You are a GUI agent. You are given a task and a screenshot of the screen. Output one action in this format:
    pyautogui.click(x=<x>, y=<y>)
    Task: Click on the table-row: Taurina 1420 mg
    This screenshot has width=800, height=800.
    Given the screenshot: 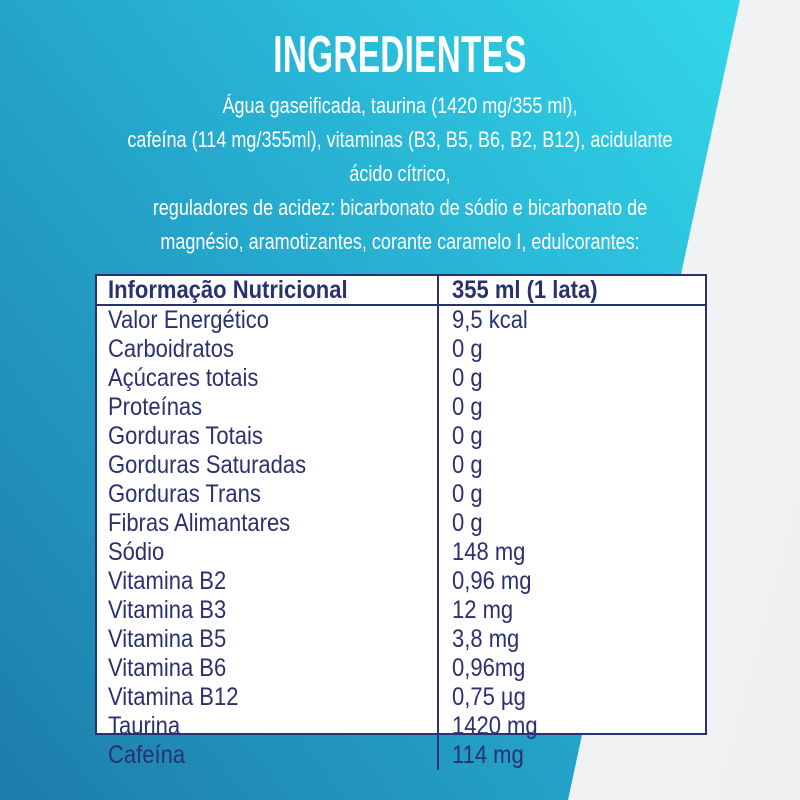 What is the action you would take?
    pyautogui.click(x=401, y=726)
    